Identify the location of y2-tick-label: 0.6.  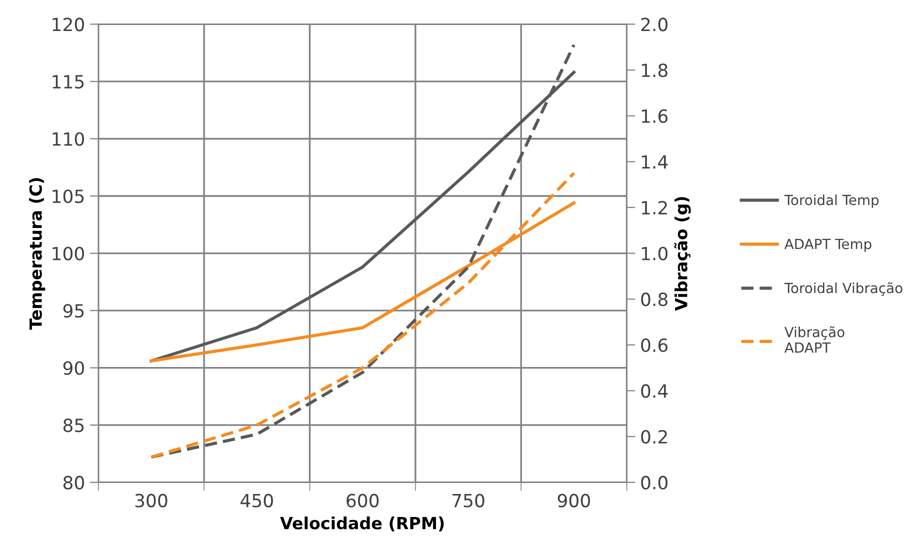
(654, 345).